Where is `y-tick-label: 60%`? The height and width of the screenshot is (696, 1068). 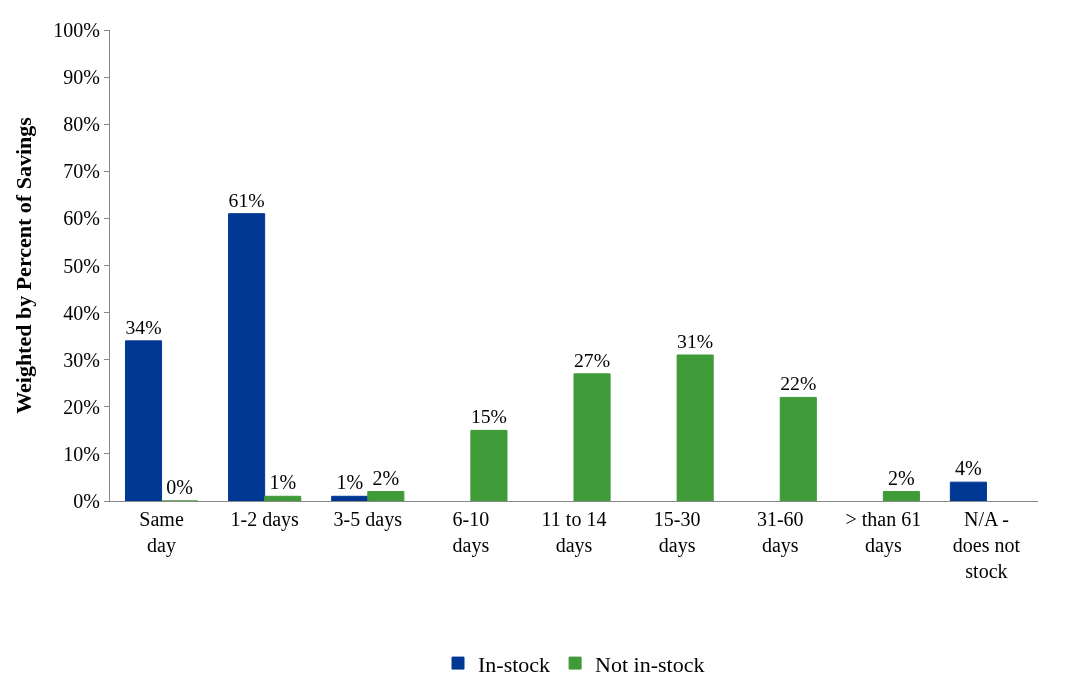
y-tick-label: 60% is located at coordinates (81, 218).